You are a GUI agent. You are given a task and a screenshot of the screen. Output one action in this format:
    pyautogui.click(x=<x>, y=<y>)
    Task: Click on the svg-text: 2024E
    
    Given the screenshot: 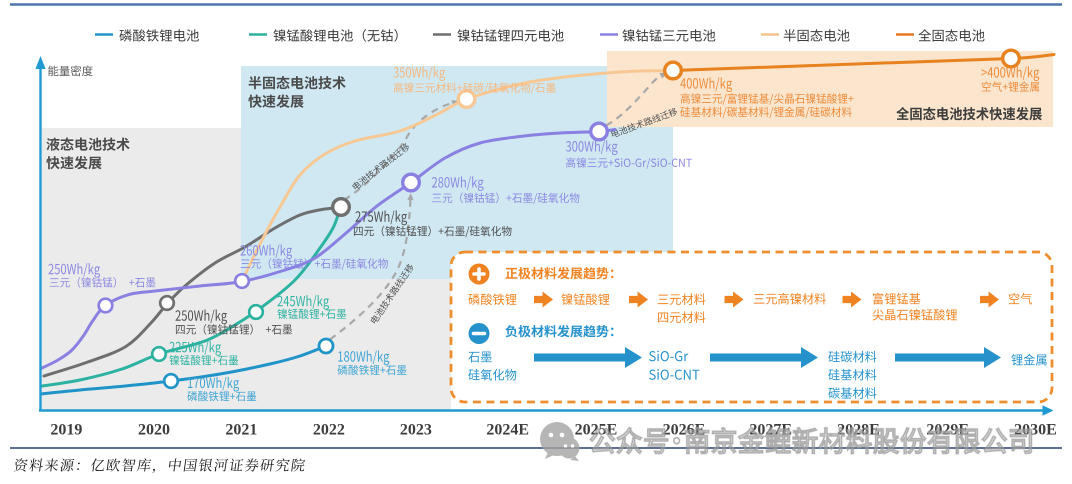 What is the action you would take?
    pyautogui.click(x=507, y=430)
    